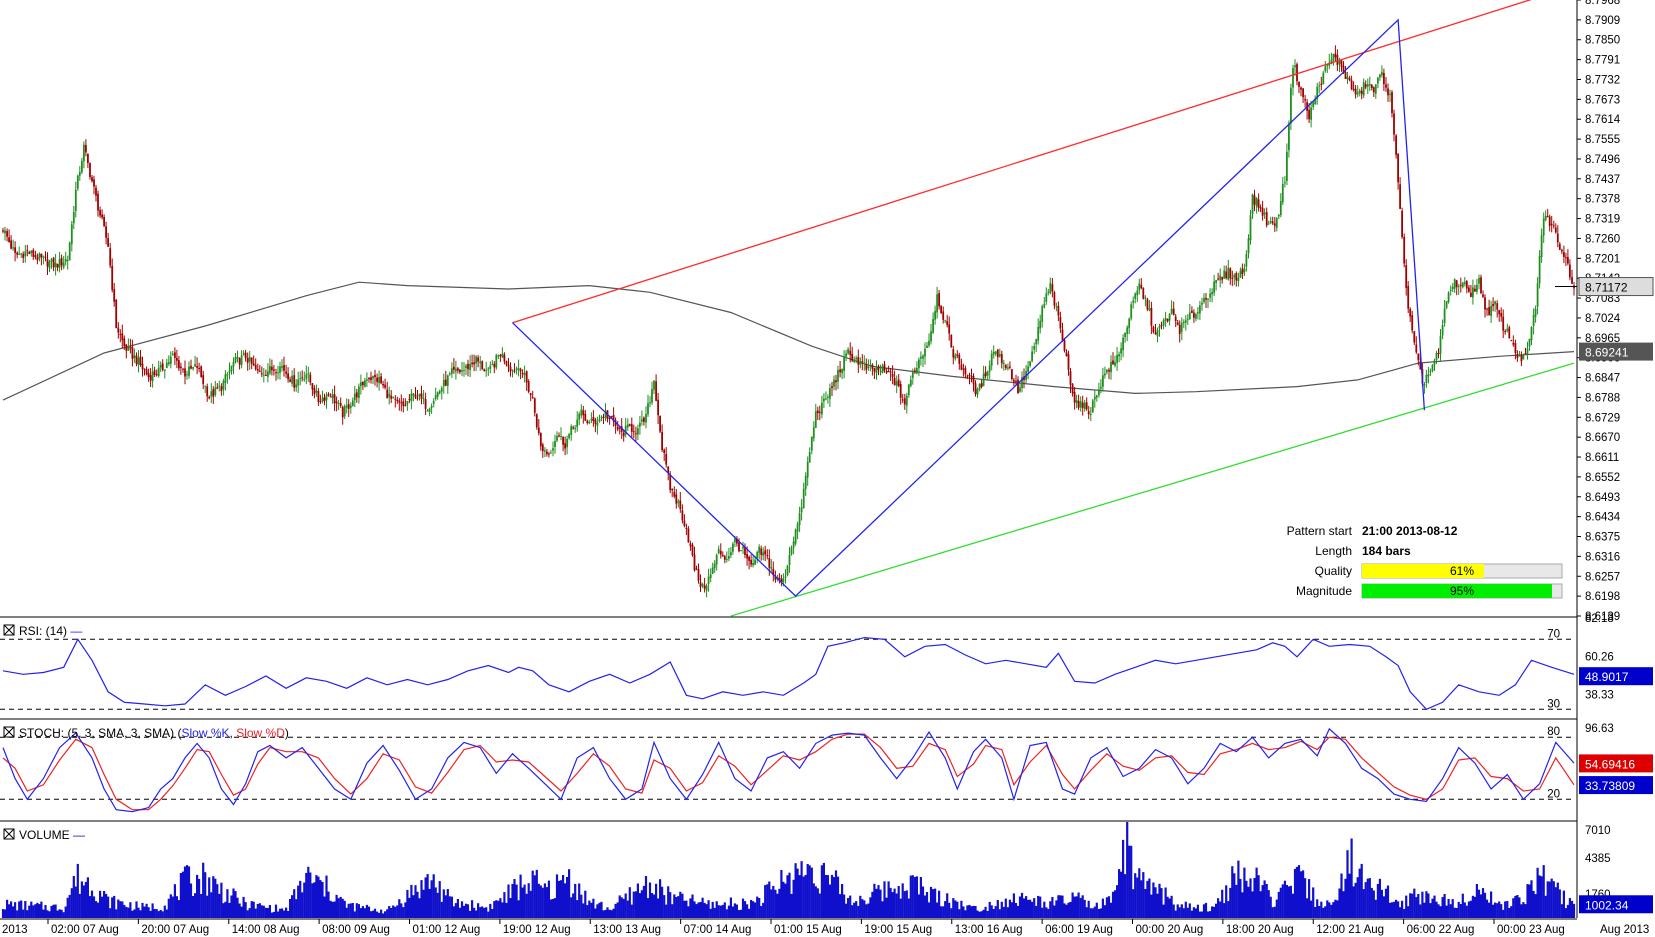  Describe the element at coordinates (1602, 597) in the screenshot. I see `price-tick-label: 8.6198` at that location.